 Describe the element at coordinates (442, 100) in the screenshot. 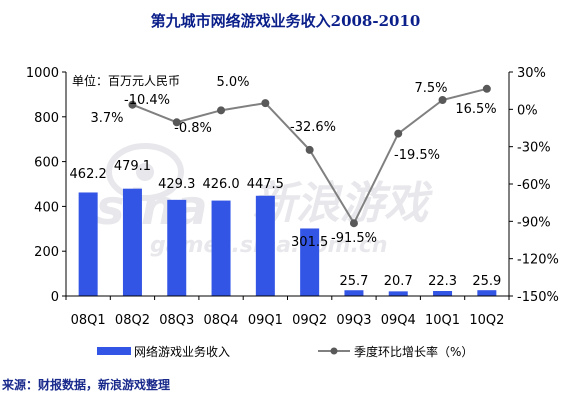

I see `growth-point-10Q1` at that location.